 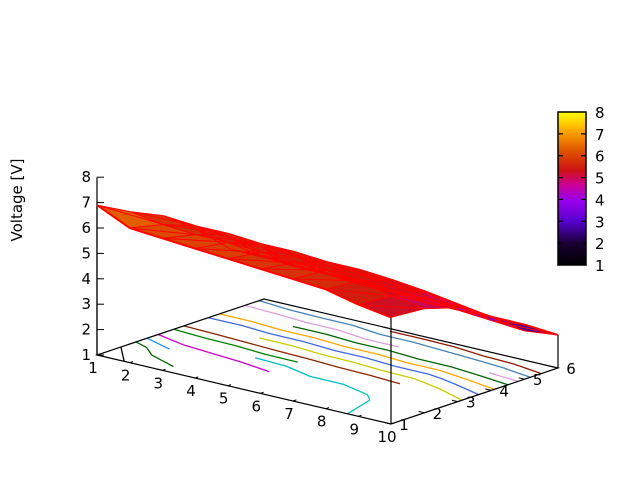 What do you see at coordinates (100, 266) in the screenshot?
I see `z-axis` at bounding box center [100, 266].